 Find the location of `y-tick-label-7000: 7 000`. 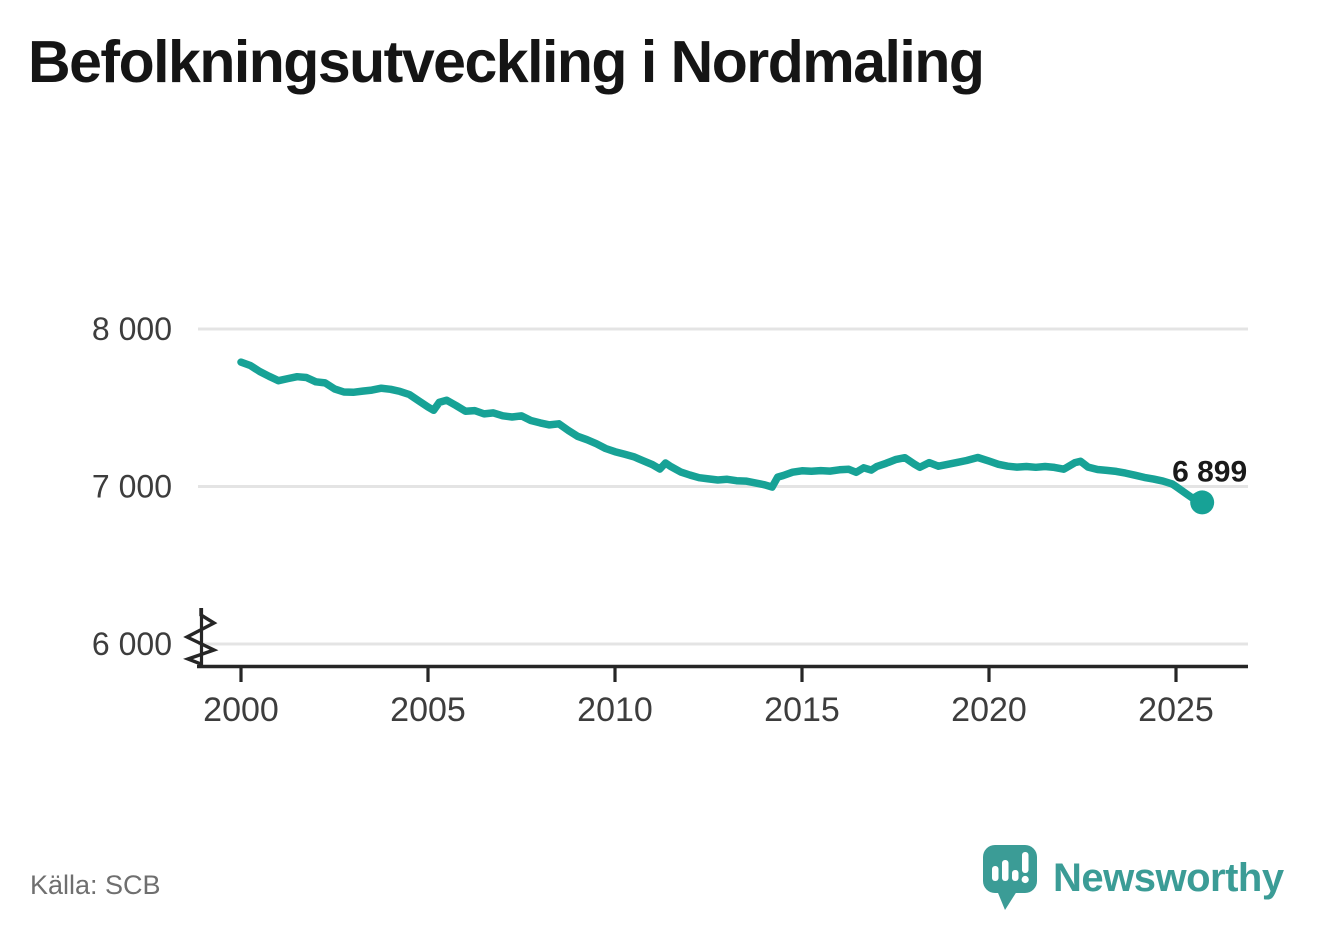

y-tick-label-7000: 7 000 is located at coordinates (132, 487).